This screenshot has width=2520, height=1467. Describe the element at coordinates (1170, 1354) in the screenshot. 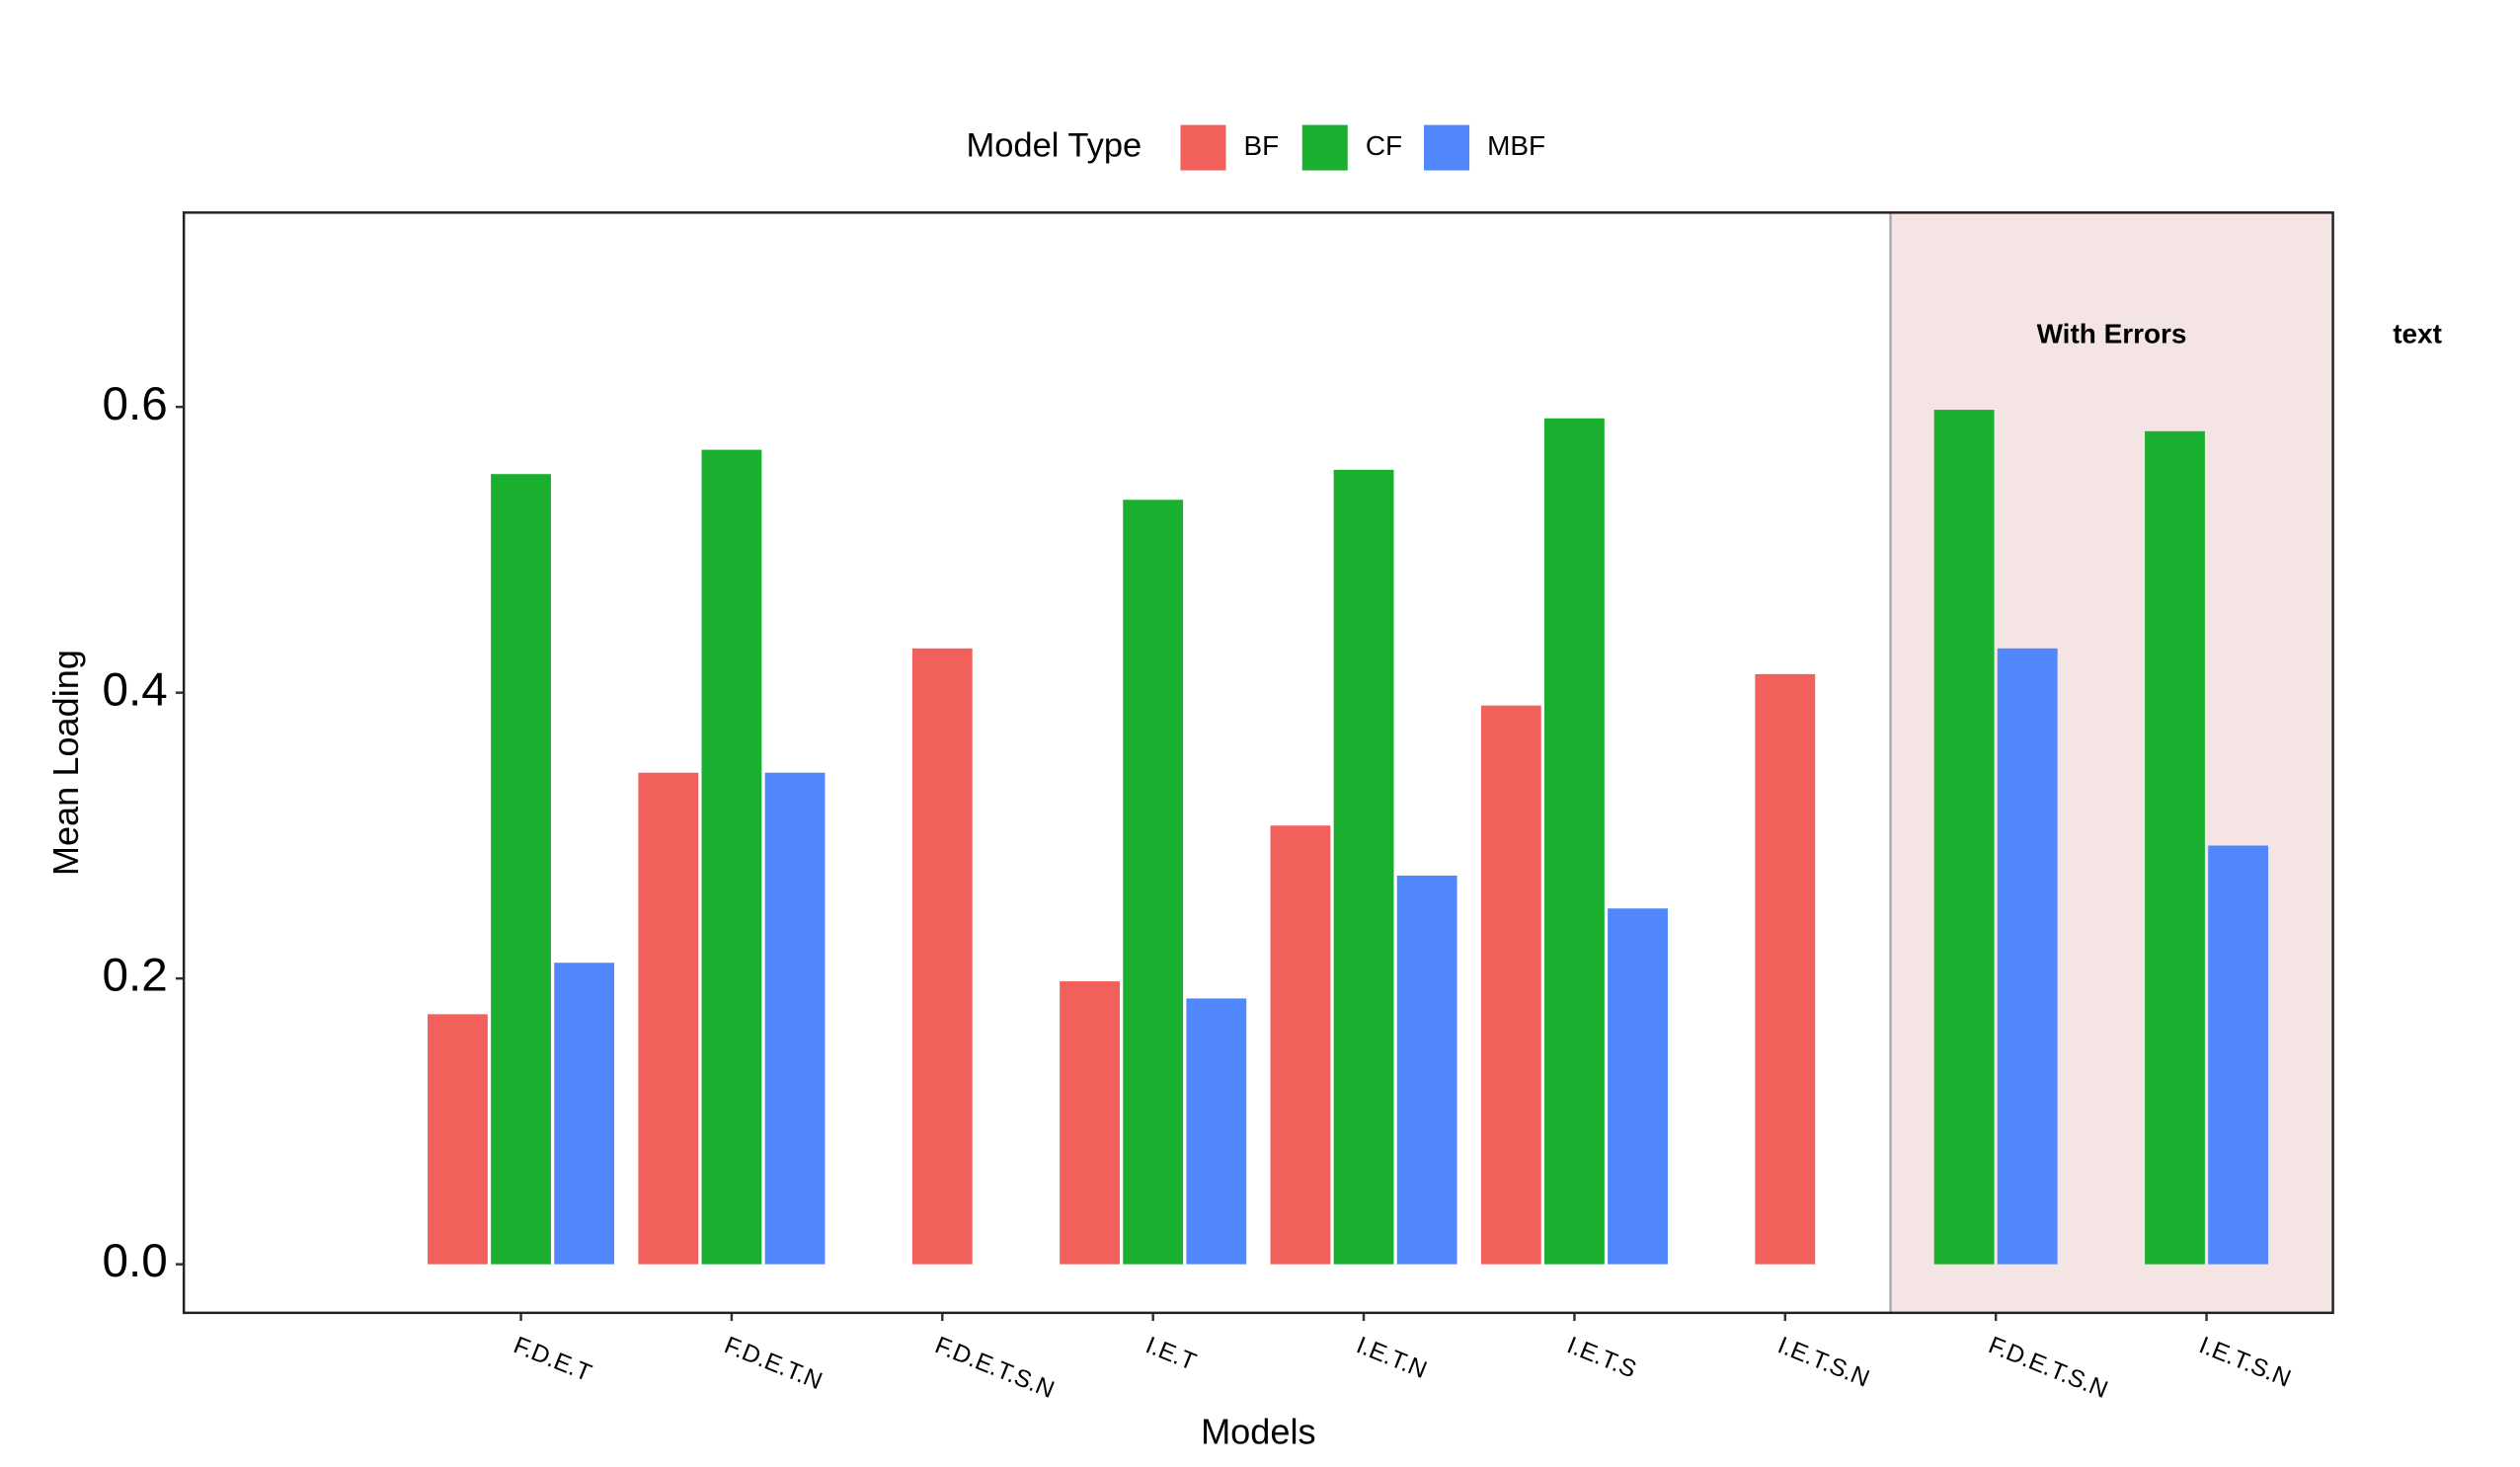

I see `x-tick-label: I.E.T` at that location.